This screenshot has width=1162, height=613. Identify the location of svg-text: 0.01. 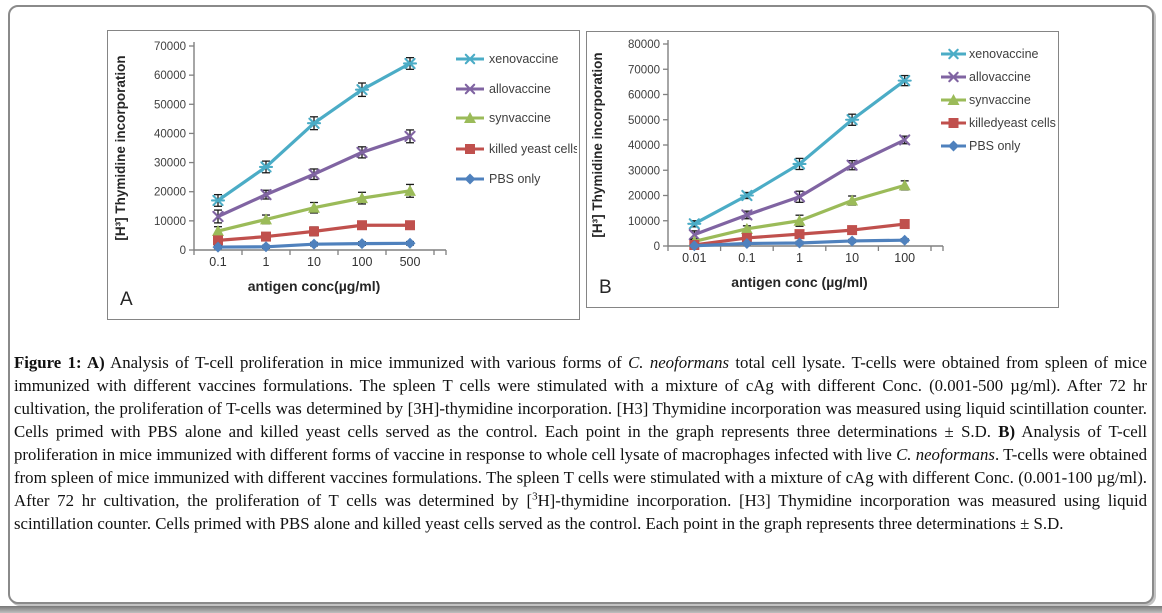
(694, 258).